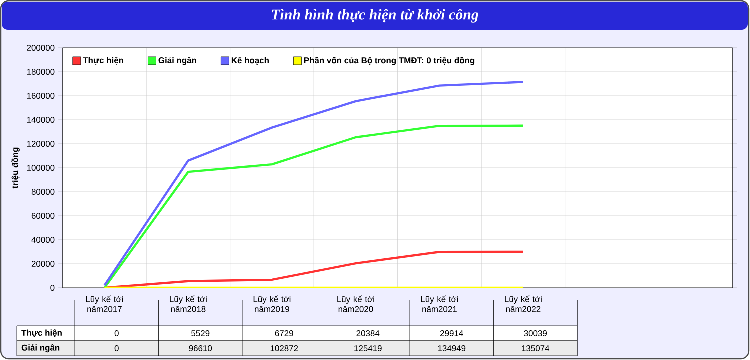  I want to click on data-label: 102872, so click(284, 349).